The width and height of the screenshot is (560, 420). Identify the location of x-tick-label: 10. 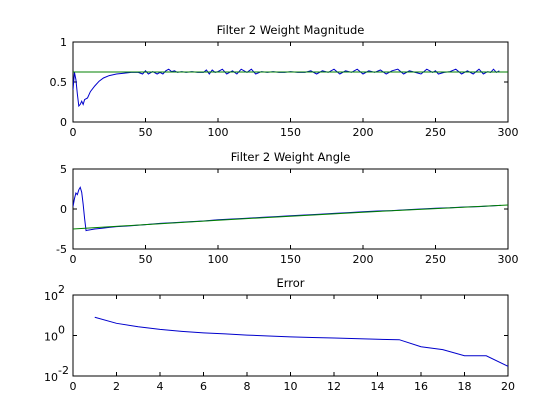
(291, 386).